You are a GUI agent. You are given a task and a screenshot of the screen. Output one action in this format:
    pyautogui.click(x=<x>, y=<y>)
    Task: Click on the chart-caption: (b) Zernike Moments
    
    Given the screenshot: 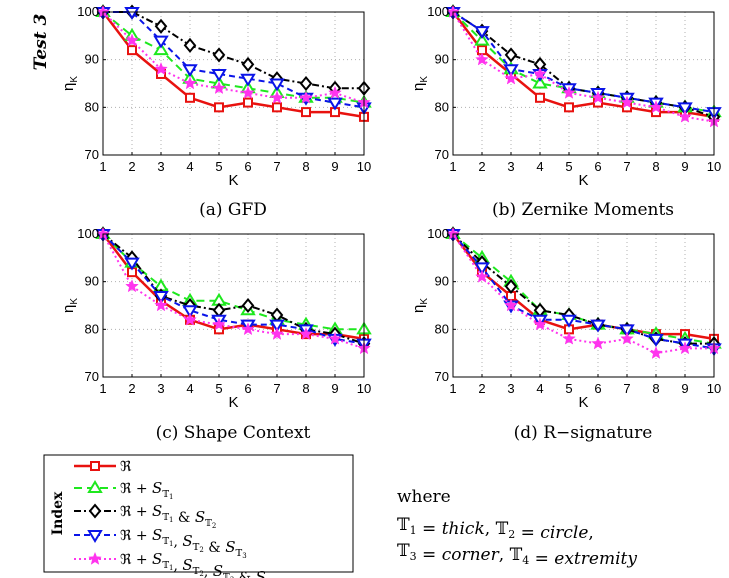 What is the action you would take?
    pyautogui.click(x=583, y=210)
    